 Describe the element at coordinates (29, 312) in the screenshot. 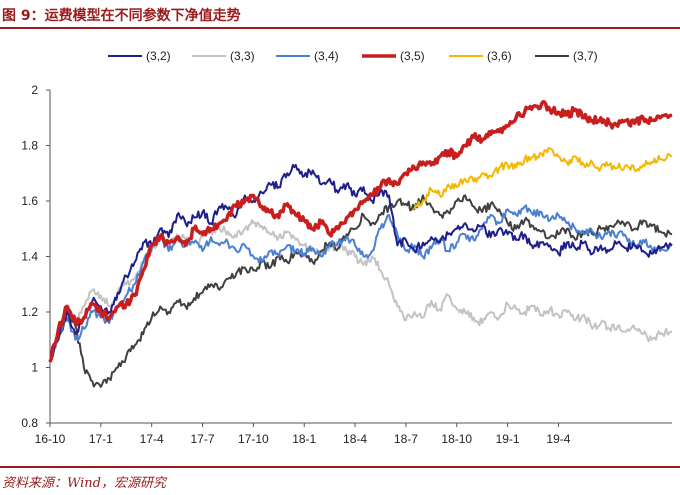

I see `y-tick-label: 1.2` at that location.